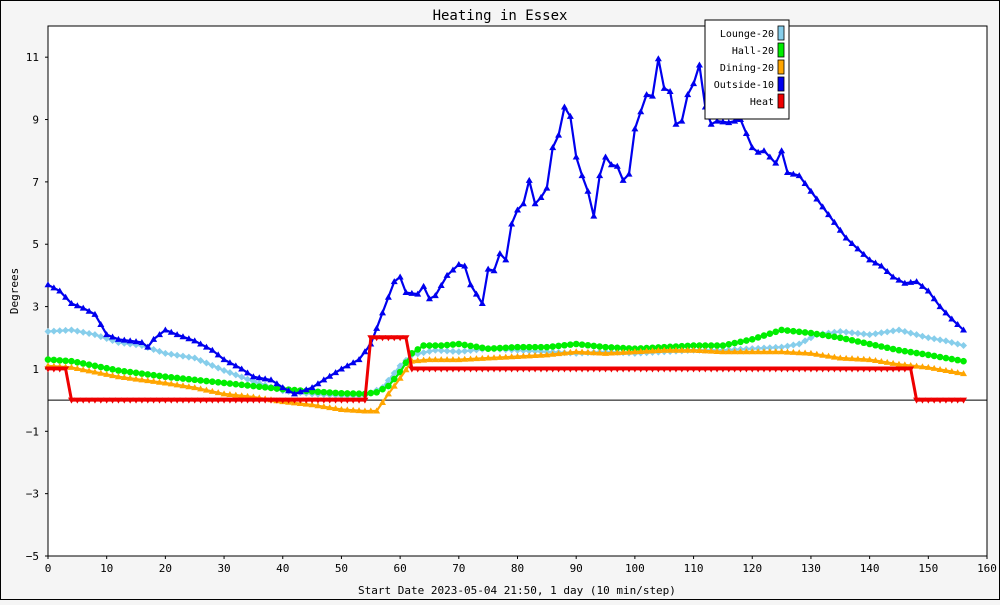 This screenshot has height=605, width=1000. I want to click on x-tick-label: 40, so click(282, 568).